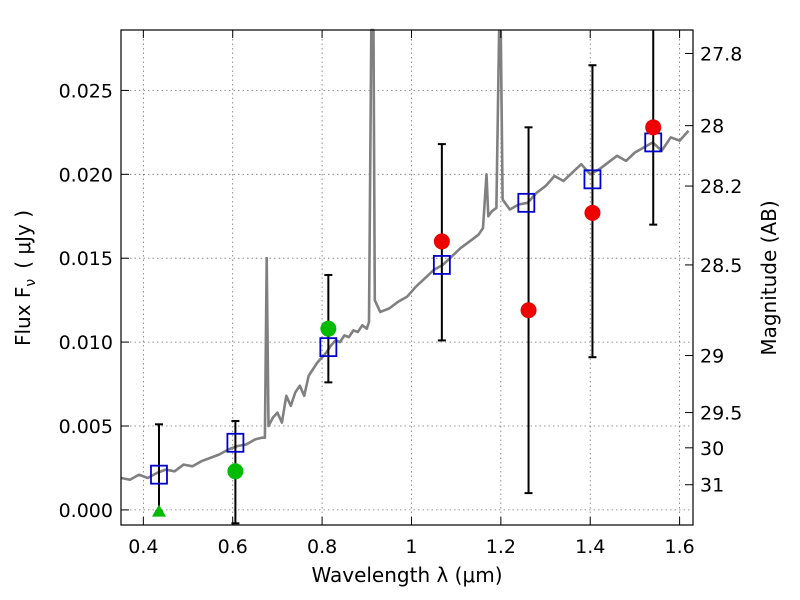 The width and height of the screenshot is (800, 600). What do you see at coordinates (158, 510) in the screenshot?
I see `upper-limit-marker` at bounding box center [158, 510].